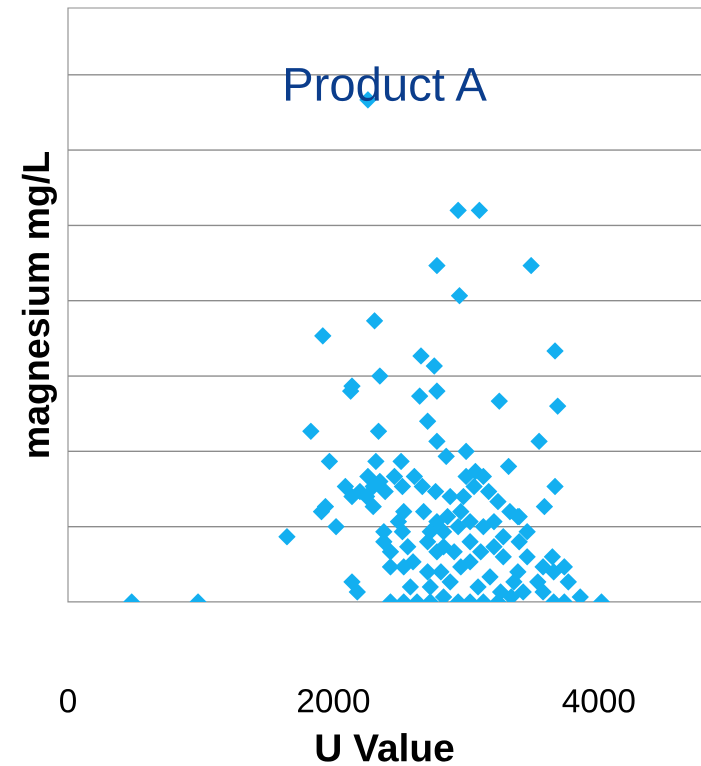  Describe the element at coordinates (598, 700) in the screenshot. I see `x-tick-label: 4000` at that location.